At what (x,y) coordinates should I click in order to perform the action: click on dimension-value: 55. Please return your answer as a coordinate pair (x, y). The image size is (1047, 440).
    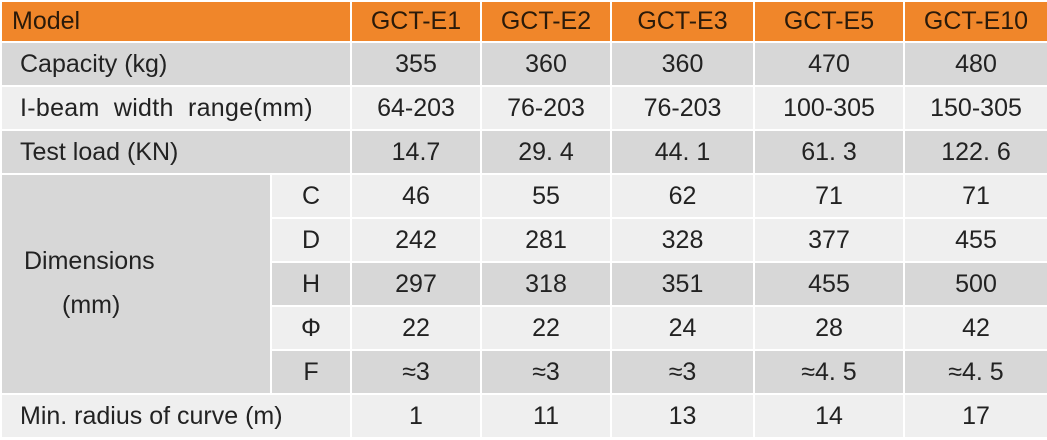
    Looking at the image, I should click on (546, 196).